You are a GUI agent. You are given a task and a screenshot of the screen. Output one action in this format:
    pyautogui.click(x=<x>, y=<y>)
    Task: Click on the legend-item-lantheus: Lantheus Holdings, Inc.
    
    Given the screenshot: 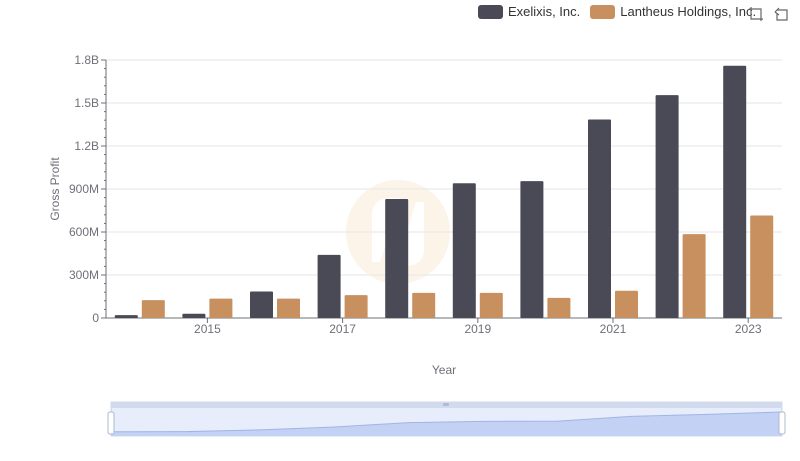 What is the action you would take?
    pyautogui.click(x=673, y=11)
    